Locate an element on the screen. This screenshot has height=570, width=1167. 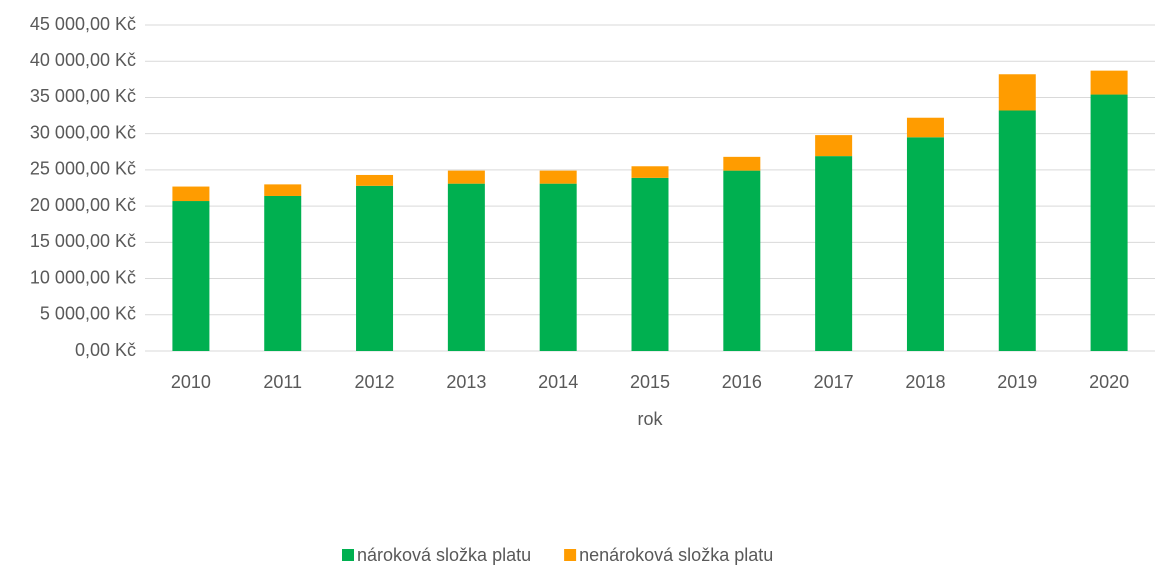
x-tick-label: 2017 is located at coordinates (834, 382).